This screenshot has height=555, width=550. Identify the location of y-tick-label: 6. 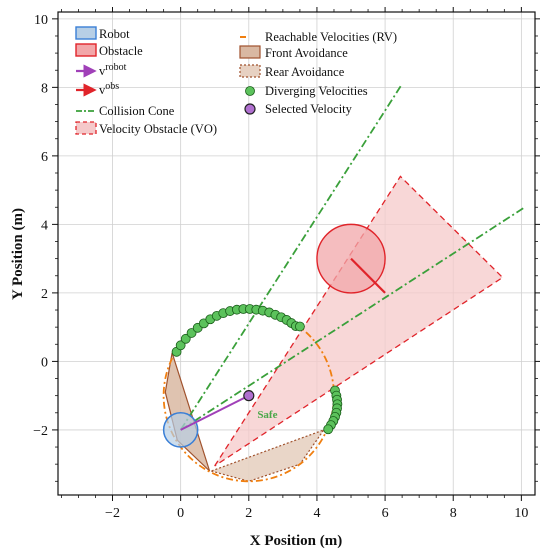
(44, 157).